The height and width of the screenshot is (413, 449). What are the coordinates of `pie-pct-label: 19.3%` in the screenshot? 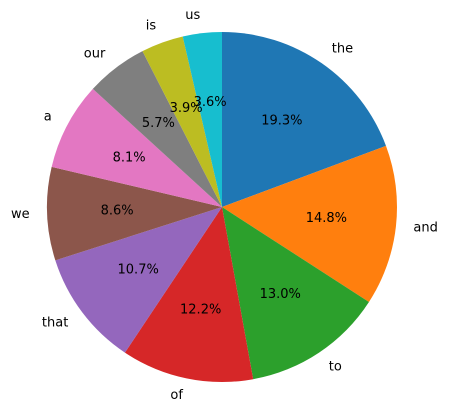 It's located at (281, 120).